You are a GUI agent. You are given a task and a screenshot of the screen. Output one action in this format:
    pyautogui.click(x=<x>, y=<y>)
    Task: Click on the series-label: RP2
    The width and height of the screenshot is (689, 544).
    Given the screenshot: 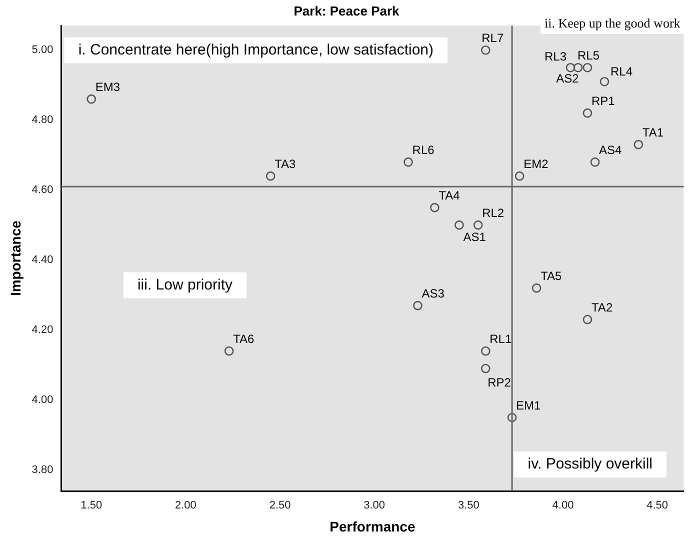 What is the action you would take?
    pyautogui.click(x=500, y=383)
    